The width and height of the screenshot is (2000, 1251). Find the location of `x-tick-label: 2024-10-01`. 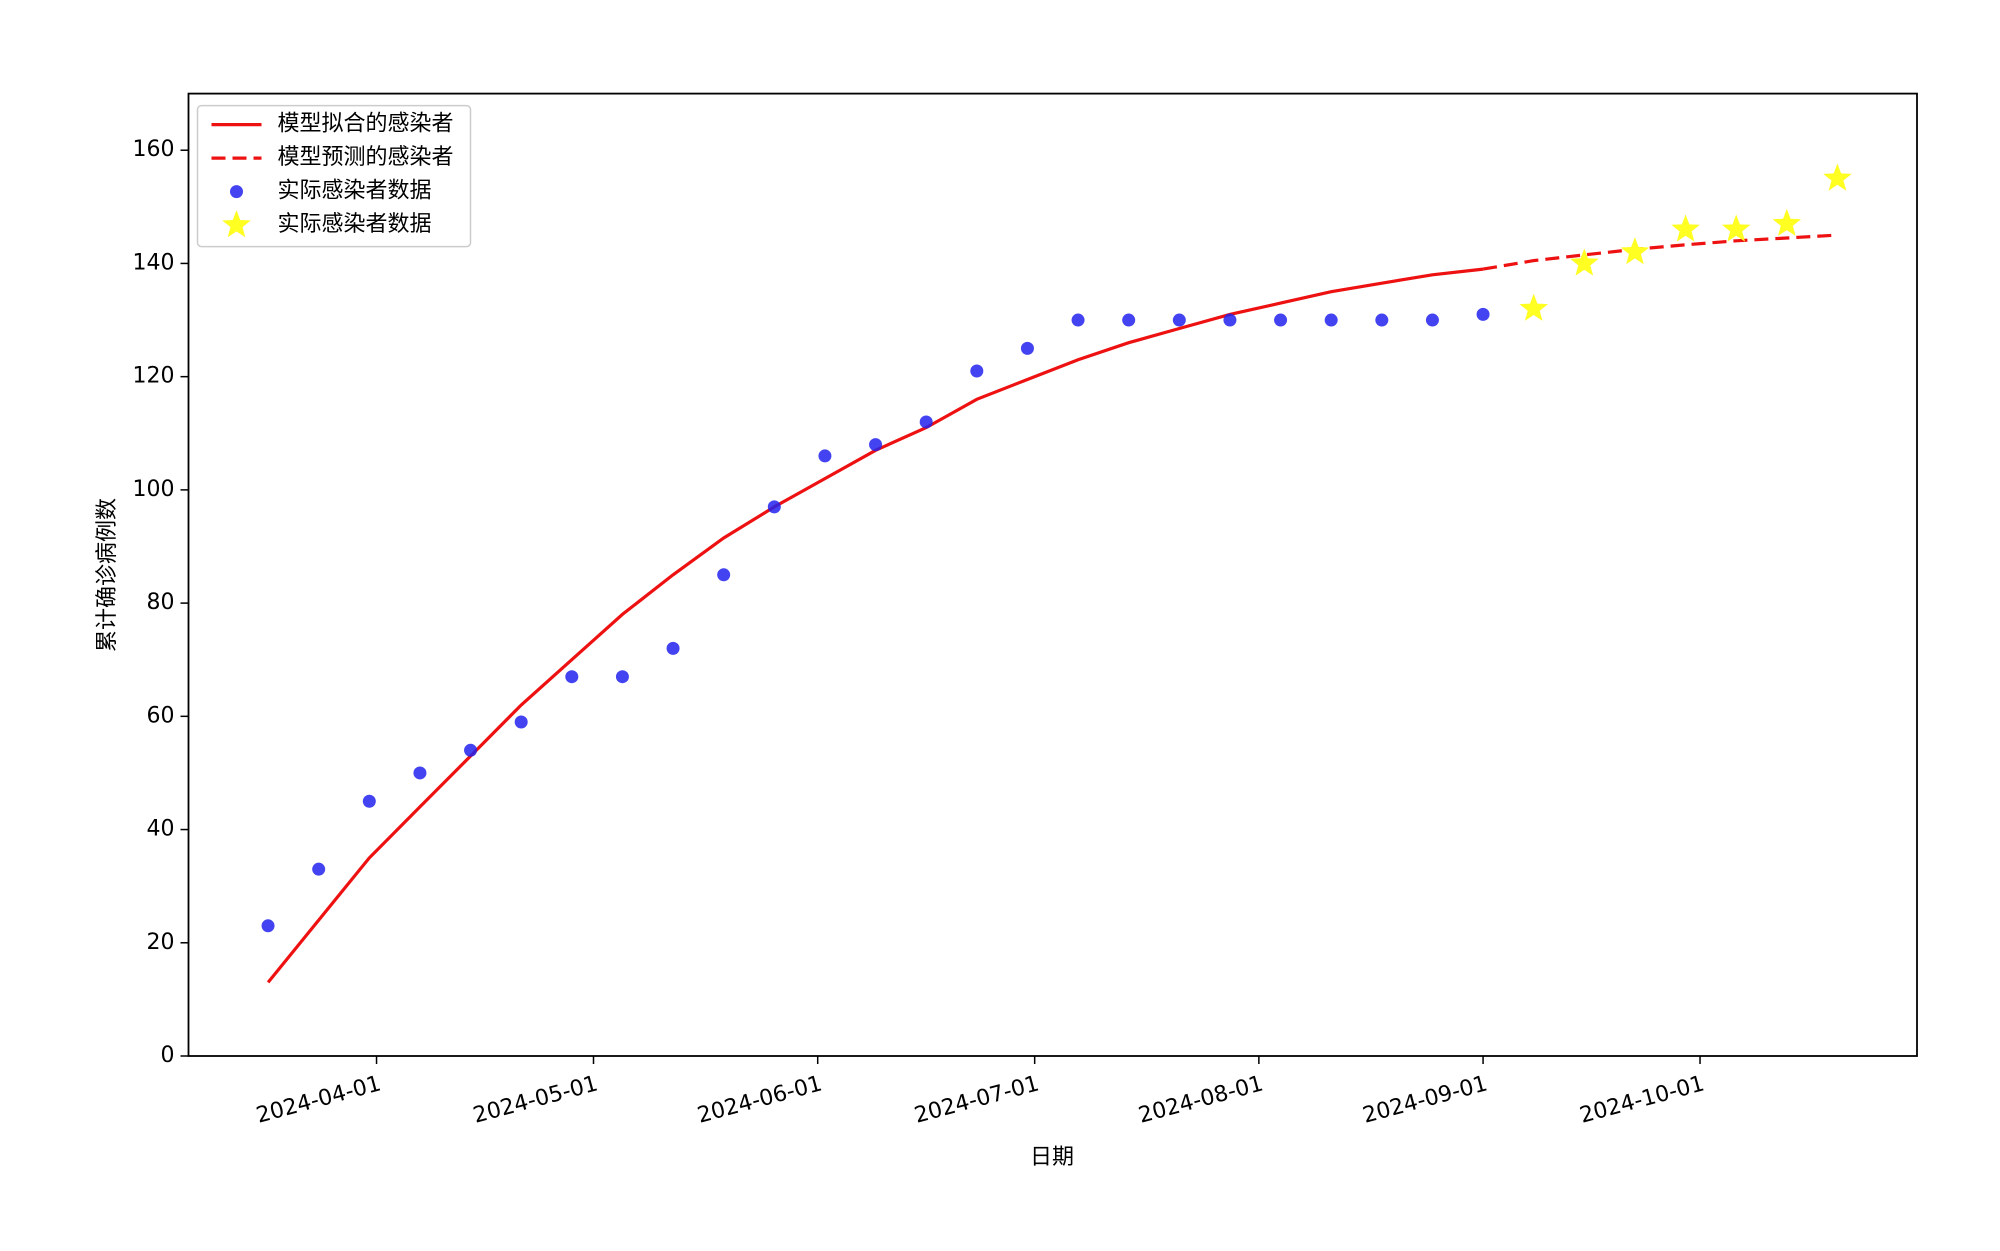

x-tick-label: 2024-10-01 is located at coordinates (1642, 1099).